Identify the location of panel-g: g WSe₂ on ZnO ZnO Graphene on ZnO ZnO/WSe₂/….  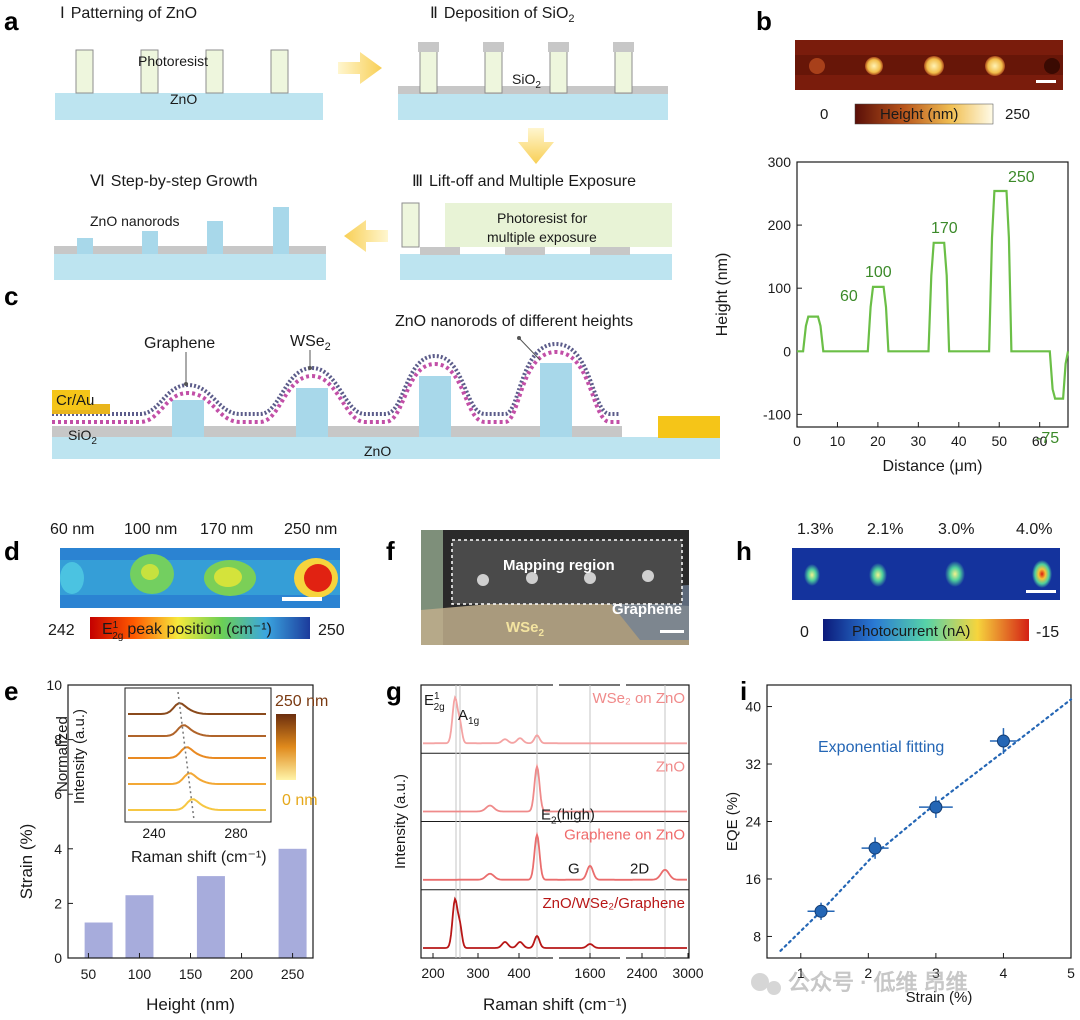
(545, 845).